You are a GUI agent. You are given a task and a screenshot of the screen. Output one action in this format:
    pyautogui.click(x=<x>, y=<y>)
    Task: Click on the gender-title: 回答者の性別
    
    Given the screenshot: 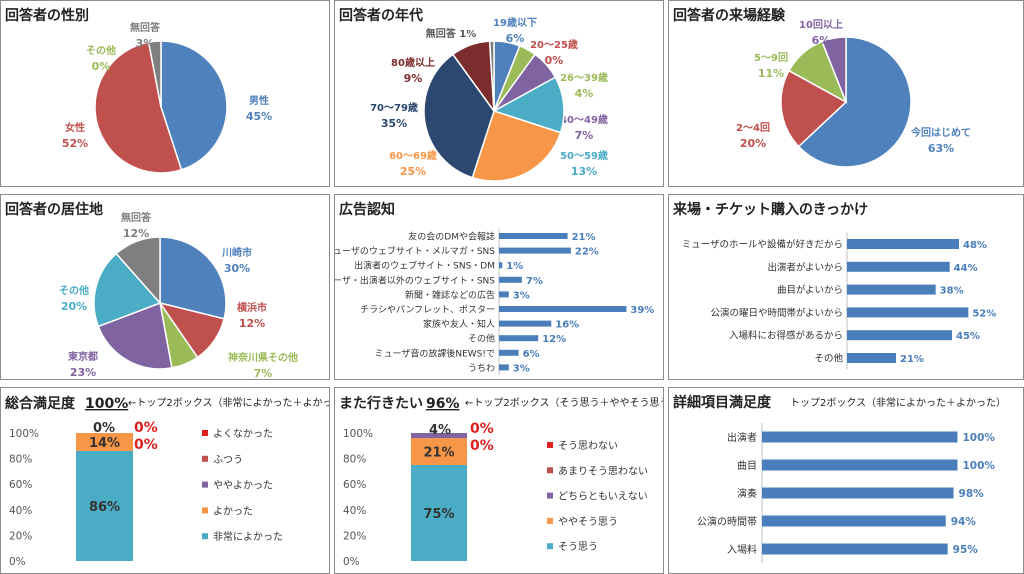 What is the action you would take?
    pyautogui.click(x=47, y=16)
    